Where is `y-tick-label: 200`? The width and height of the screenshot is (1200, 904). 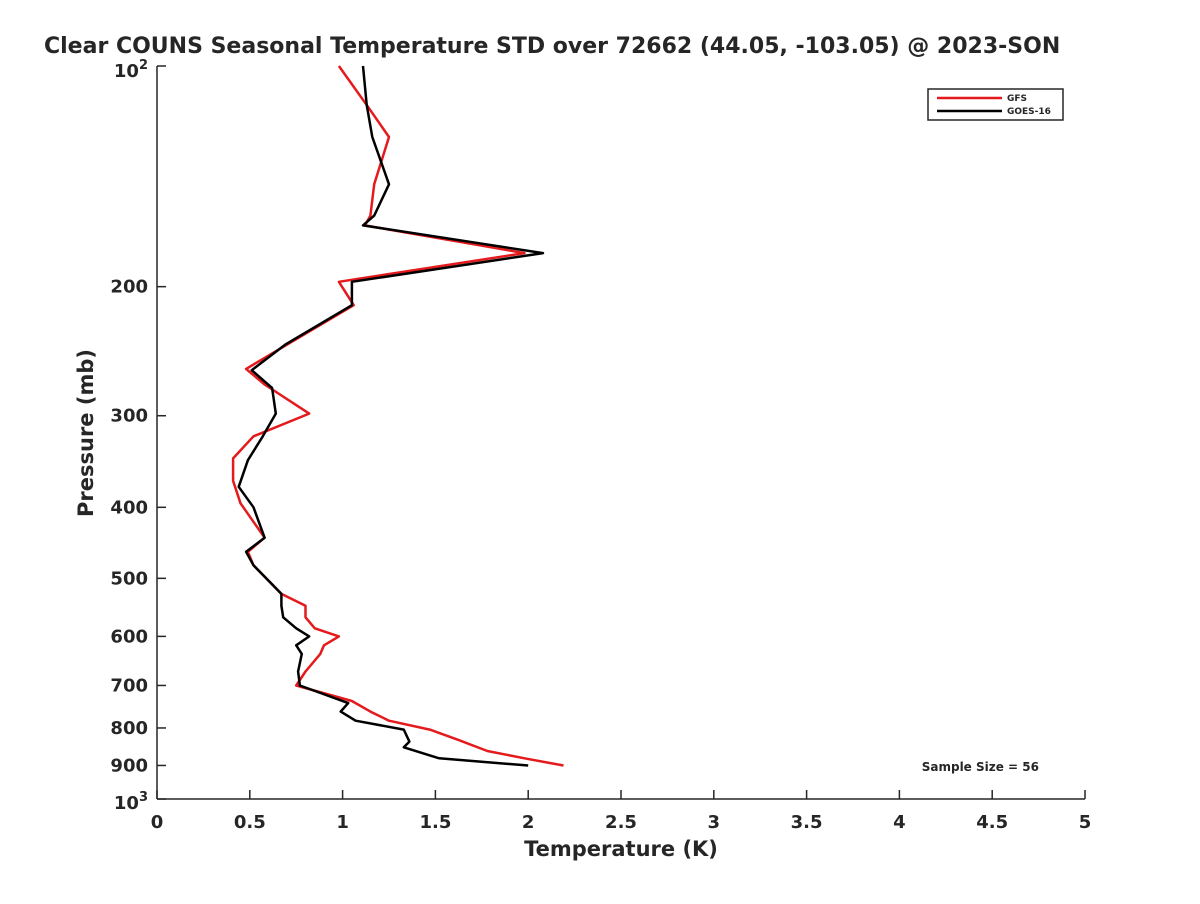 y-tick-label: 200 is located at coordinates (129, 287).